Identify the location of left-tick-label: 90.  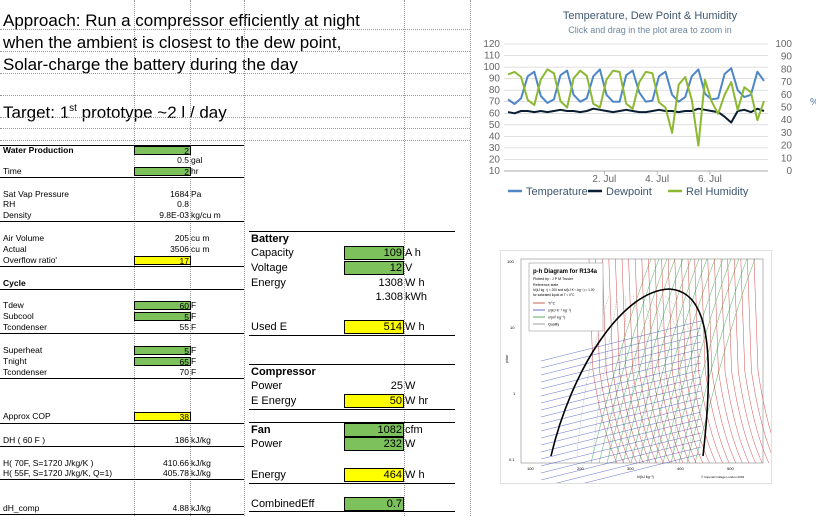
(495, 79).